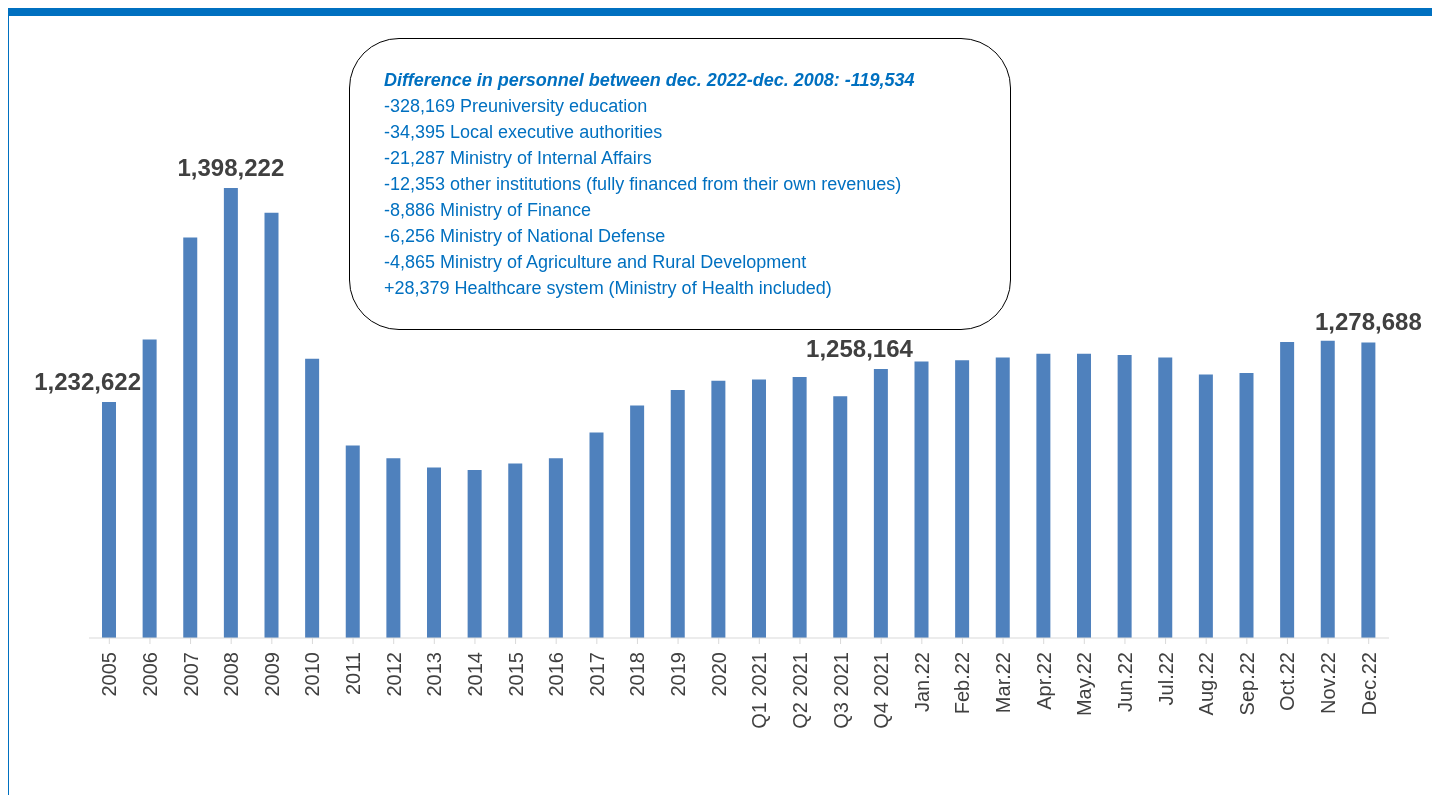 This screenshot has height=803, width=1440. What do you see at coordinates (718, 674) in the screenshot?
I see `x-tick-label: 2020` at bounding box center [718, 674].